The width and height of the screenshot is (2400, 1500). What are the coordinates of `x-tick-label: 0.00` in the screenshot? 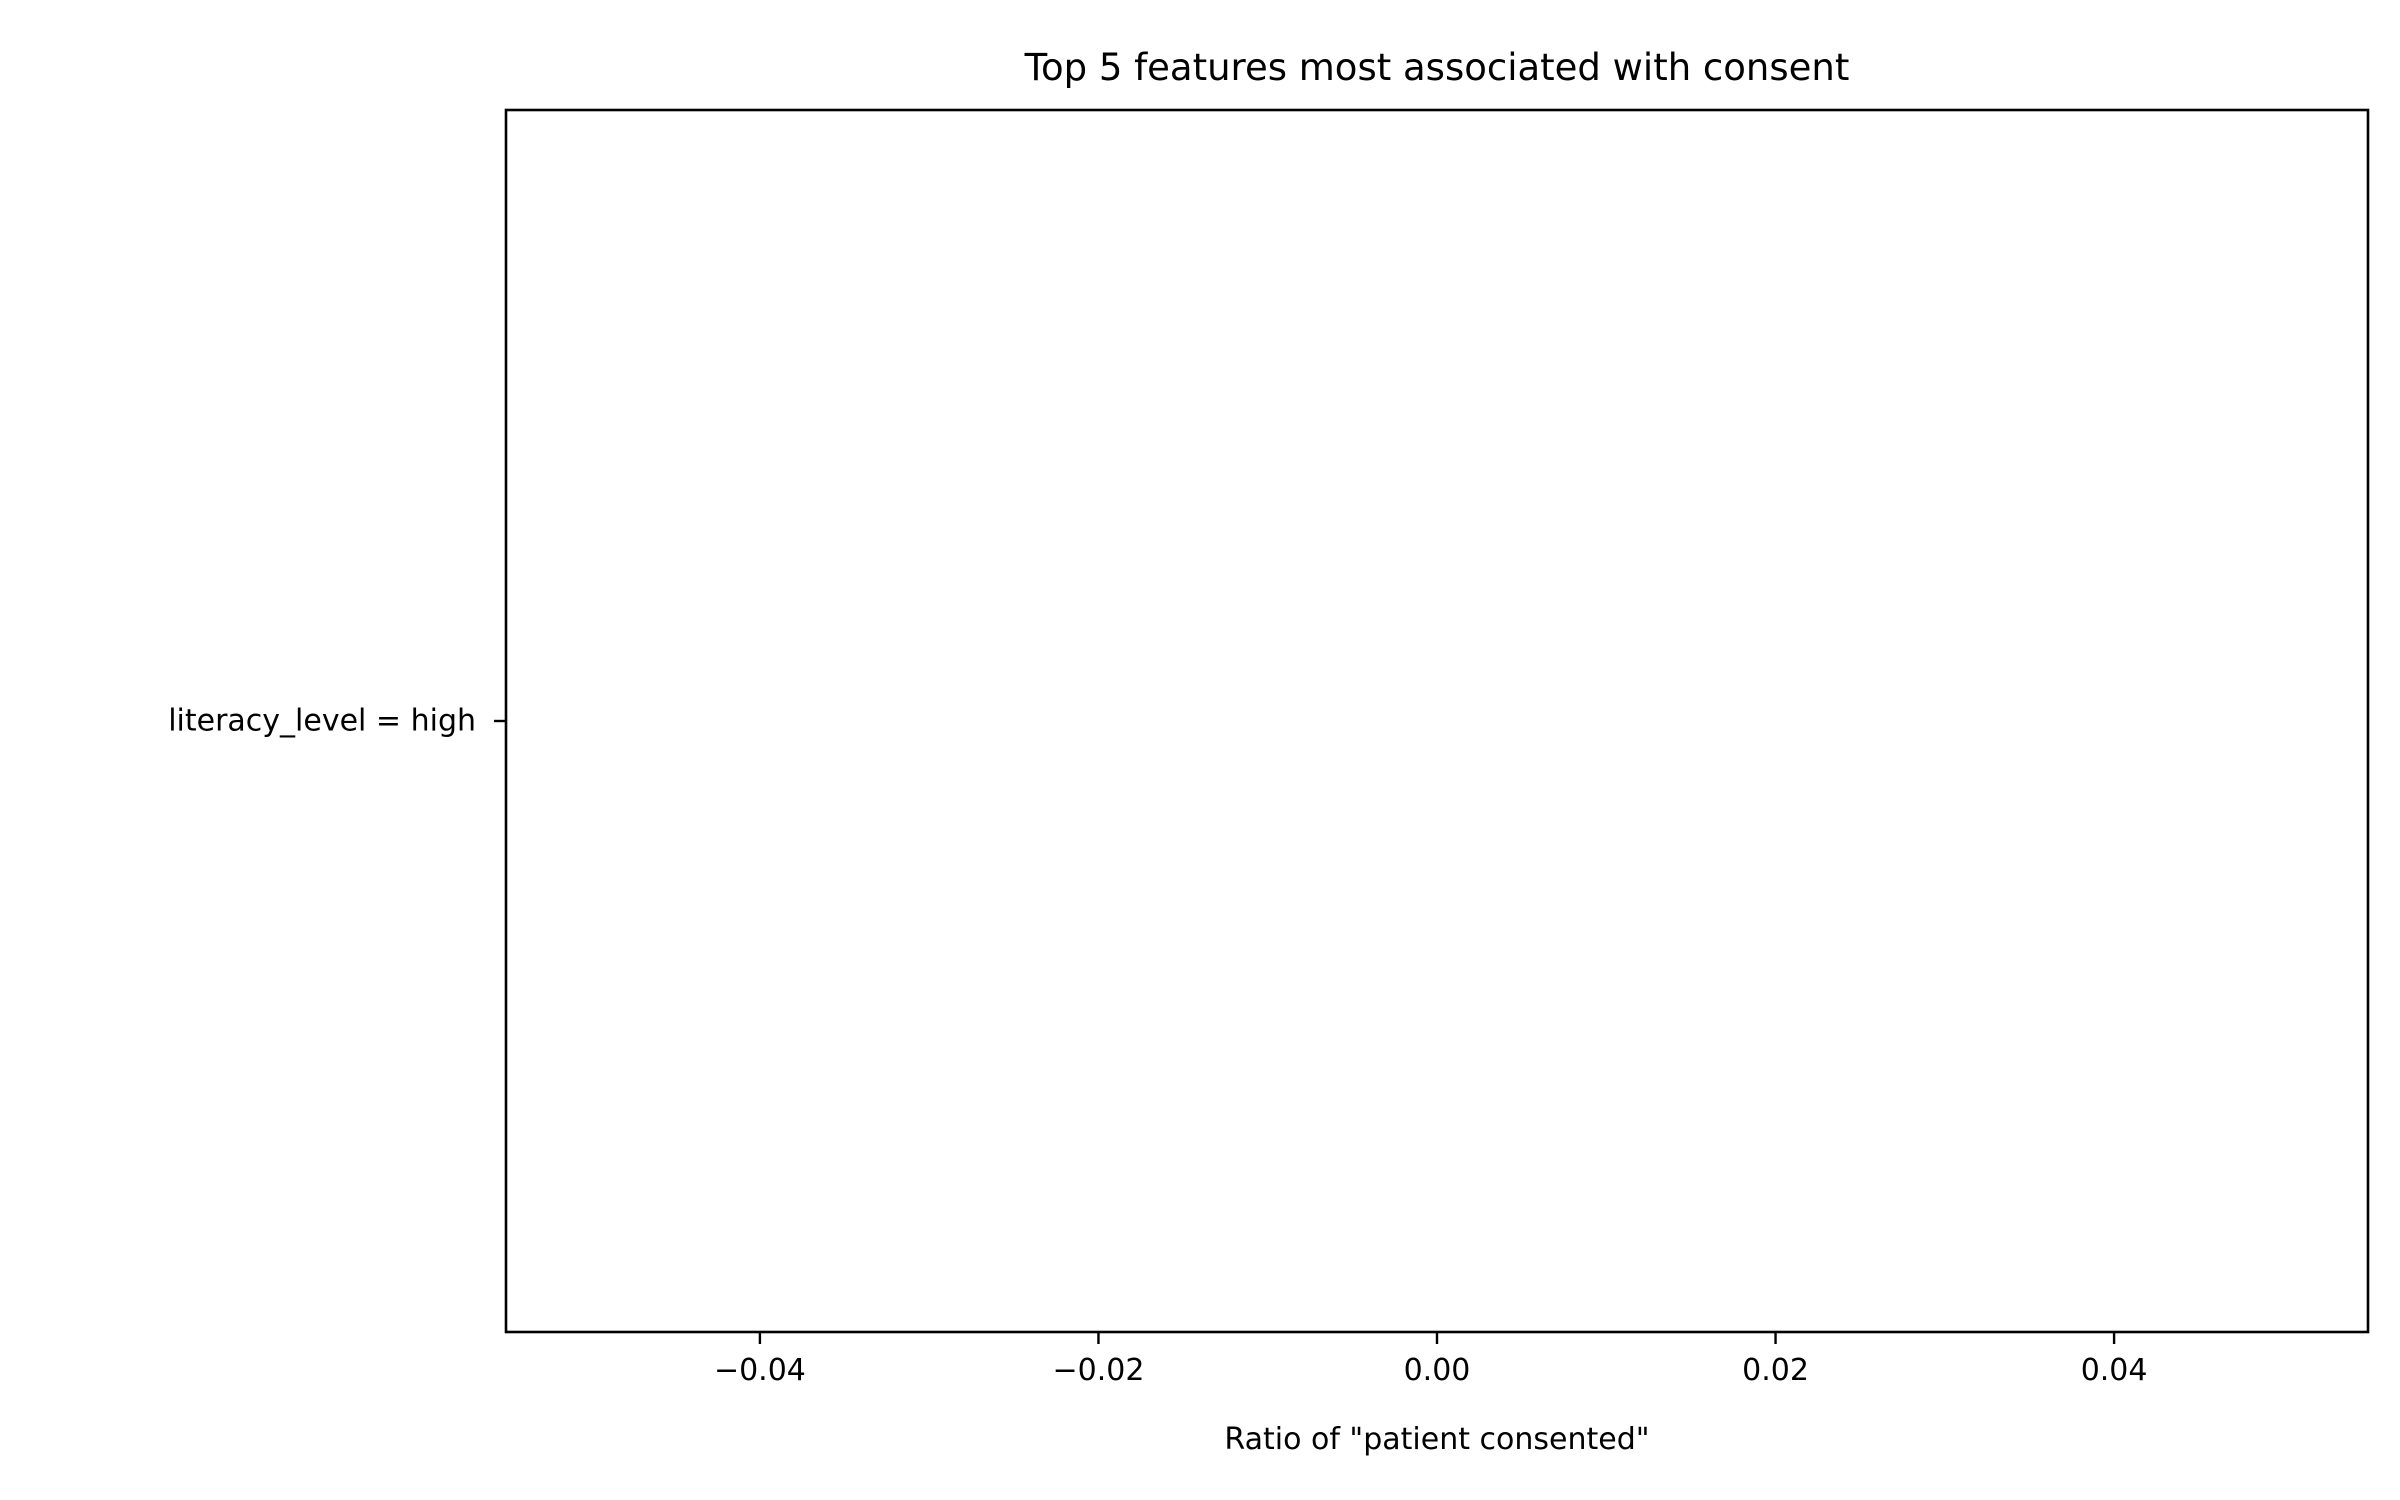 It's located at (1437, 1370).